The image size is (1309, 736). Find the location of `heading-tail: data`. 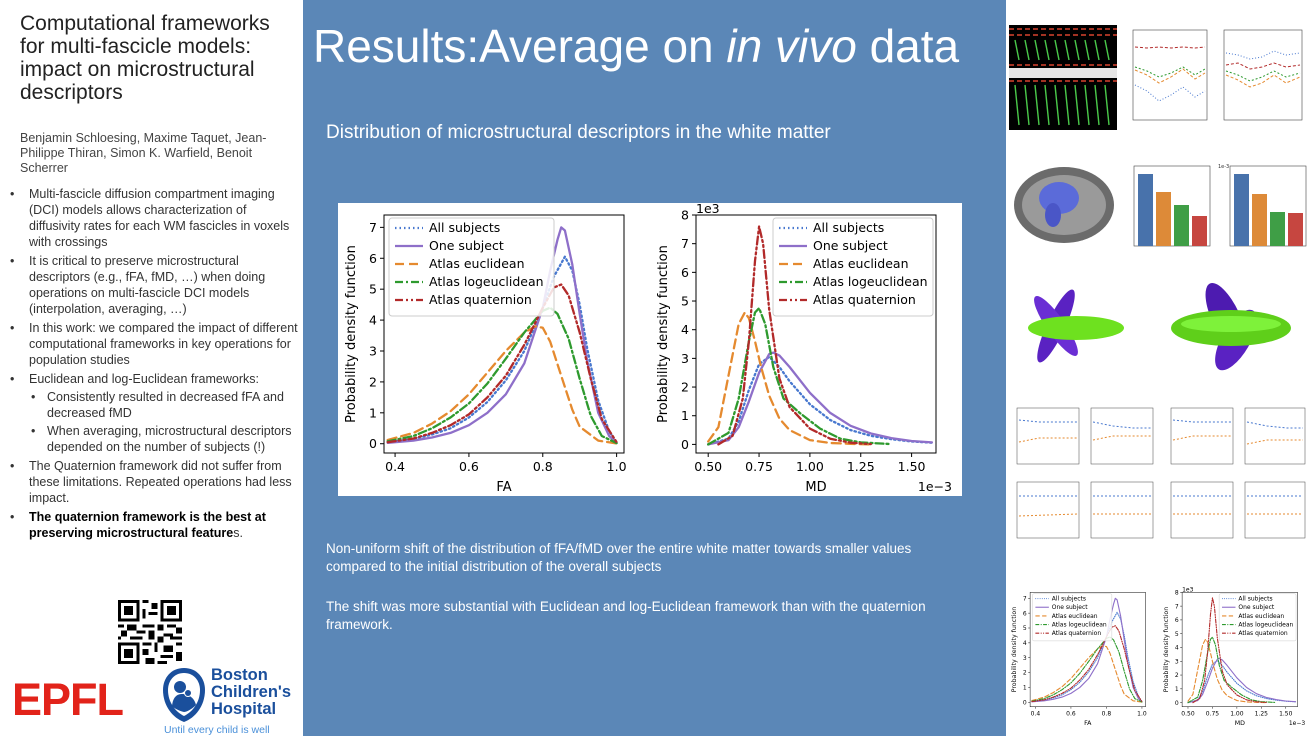

heading-tail: data is located at coordinates (908, 46).